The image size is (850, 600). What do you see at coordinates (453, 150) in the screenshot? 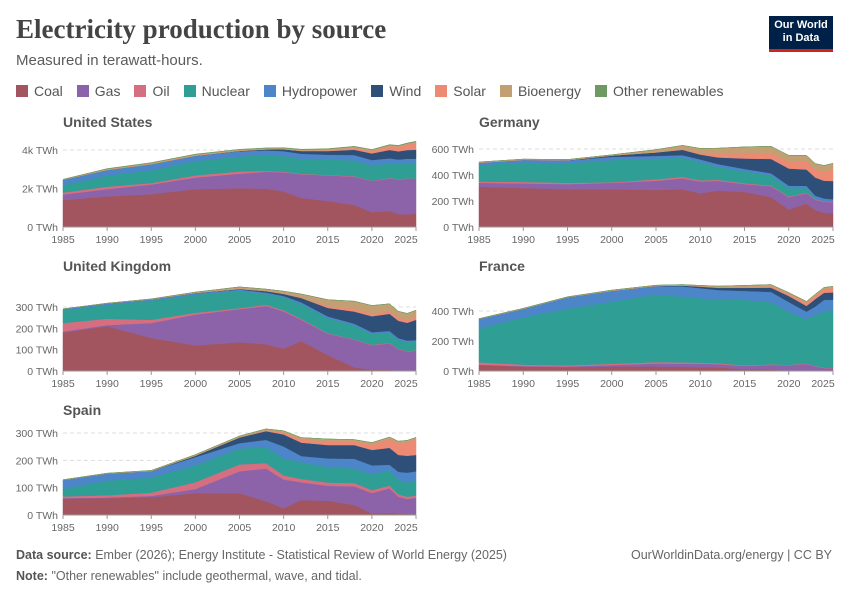
I see `y-tick-label: 600 TWh` at bounding box center [453, 150].